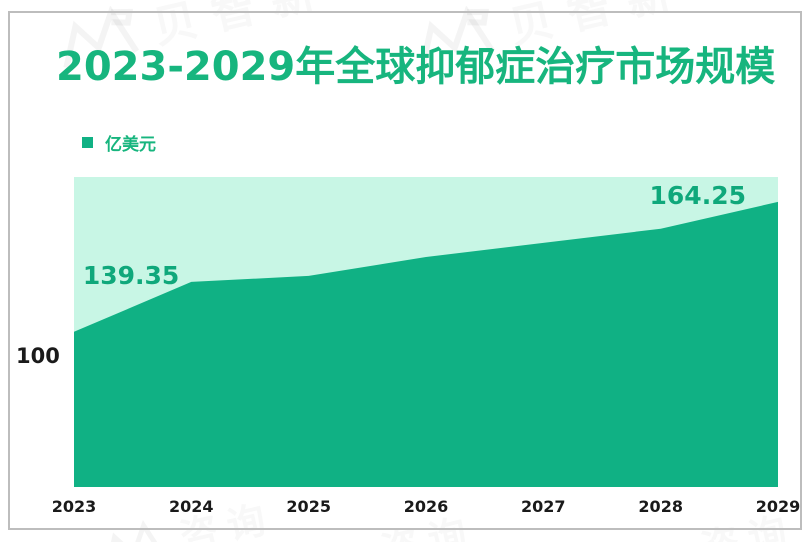 Image resolution: width=810 pixels, height=542 pixels. Describe the element at coordinates (87, 142) in the screenshot. I see `legend-square-icon` at that location.